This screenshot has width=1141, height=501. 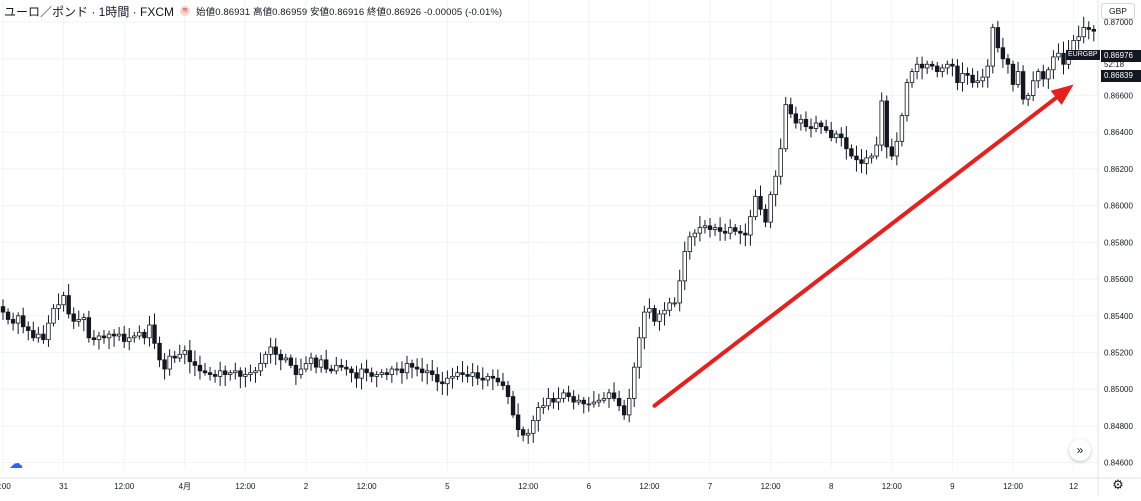 What do you see at coordinates (1118, 484) in the screenshot?
I see `settings-gear-icon: ⚙` at bounding box center [1118, 484].